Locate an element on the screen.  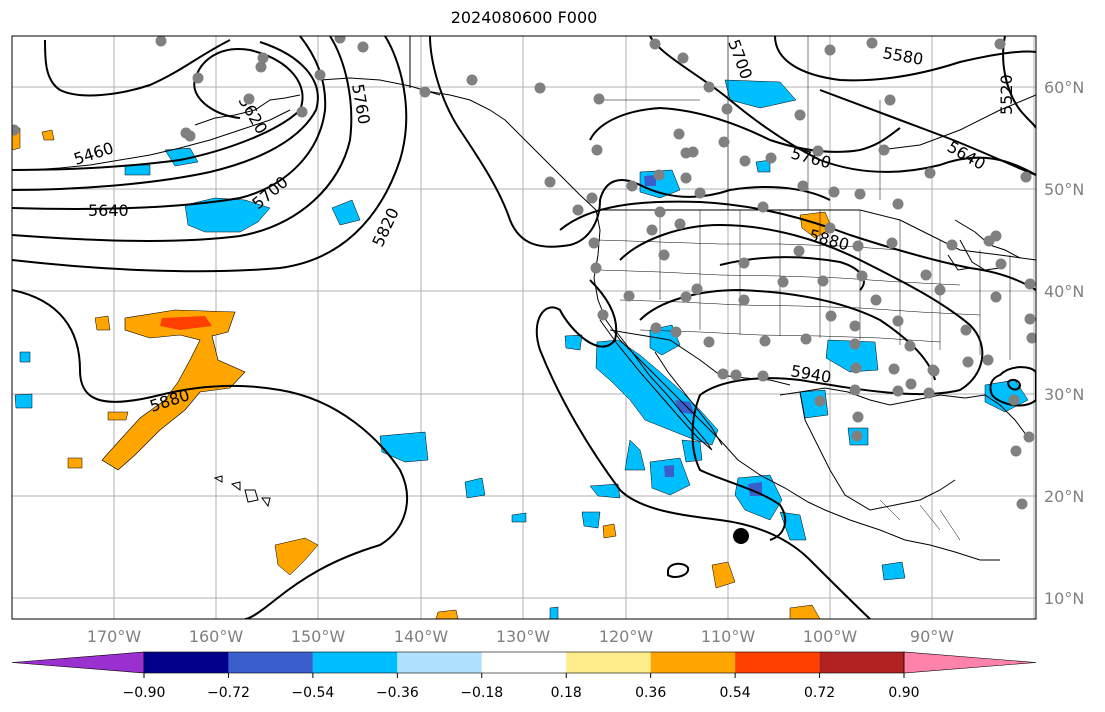
colorbar-tick-label: −0.54 is located at coordinates (312, 693).